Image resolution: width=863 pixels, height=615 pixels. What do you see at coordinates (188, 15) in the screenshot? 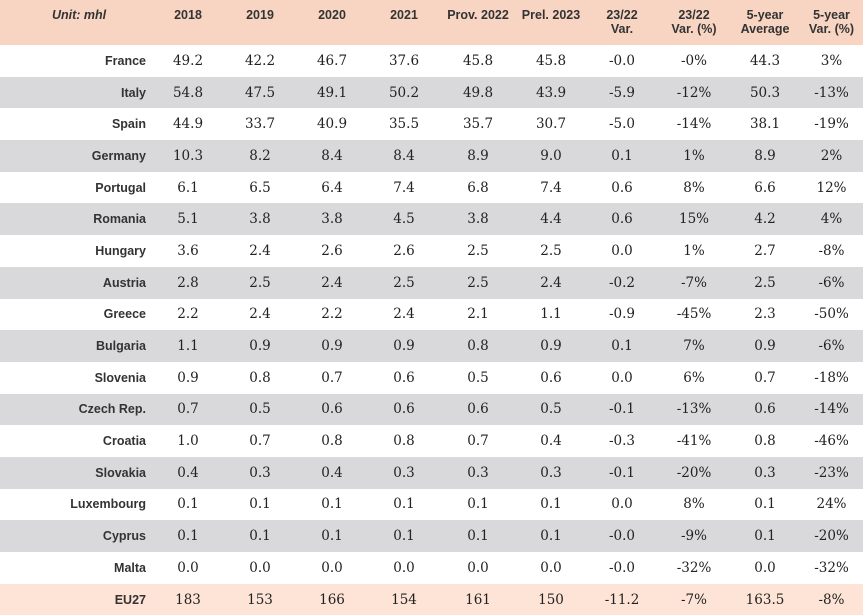
I see `header-2018: 2018` at bounding box center [188, 15].